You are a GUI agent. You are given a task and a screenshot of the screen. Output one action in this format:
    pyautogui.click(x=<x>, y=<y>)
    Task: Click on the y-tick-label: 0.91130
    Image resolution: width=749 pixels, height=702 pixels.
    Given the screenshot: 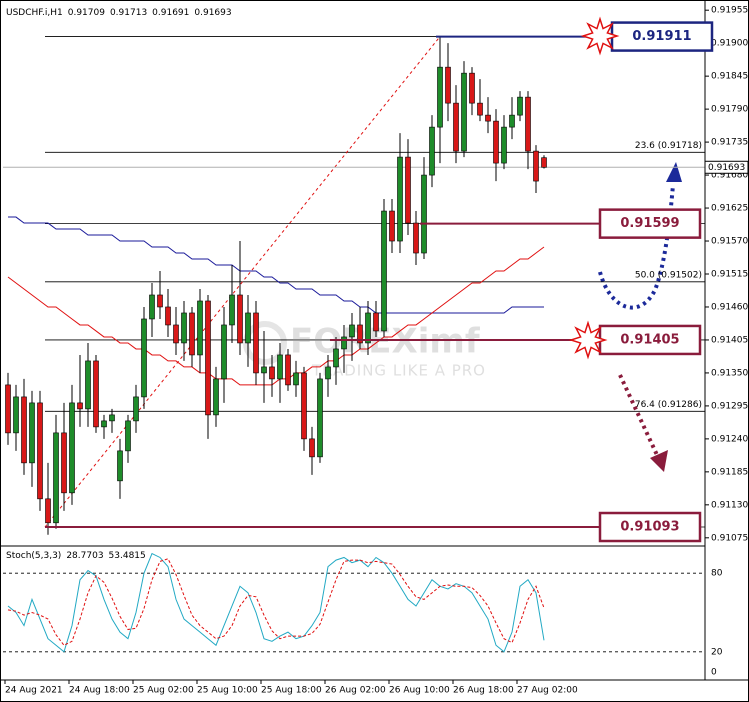 What is the action you would take?
    pyautogui.click(x=729, y=505)
    